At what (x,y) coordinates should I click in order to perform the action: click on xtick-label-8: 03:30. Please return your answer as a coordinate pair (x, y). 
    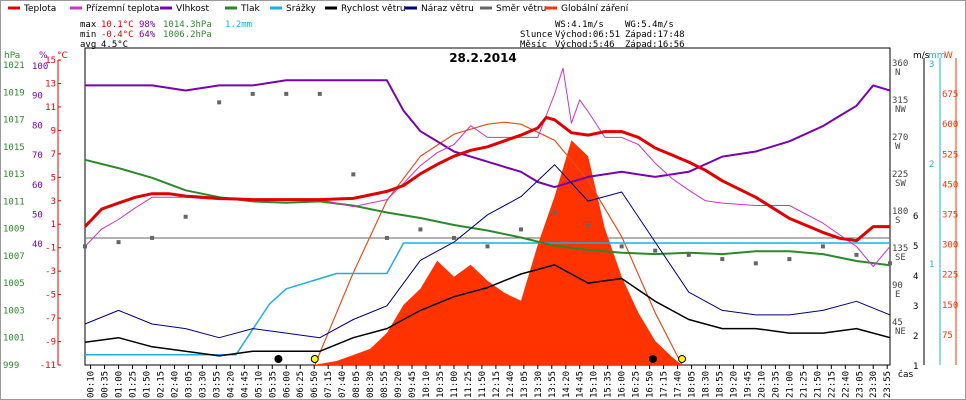
    Looking at the image, I should click on (203, 384).